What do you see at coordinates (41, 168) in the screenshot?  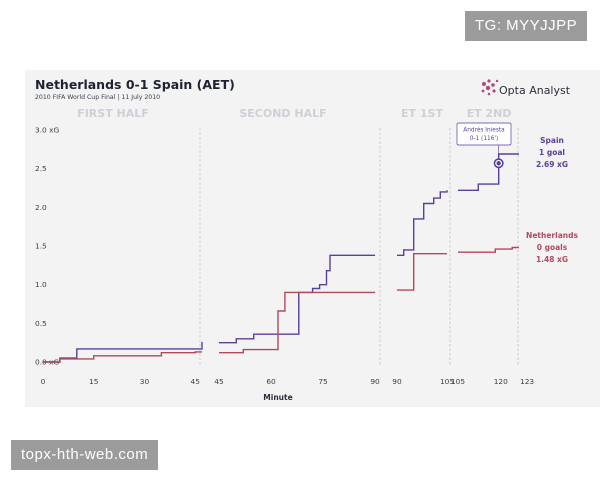 I see `y-tick-label: 2.5` at bounding box center [41, 168].